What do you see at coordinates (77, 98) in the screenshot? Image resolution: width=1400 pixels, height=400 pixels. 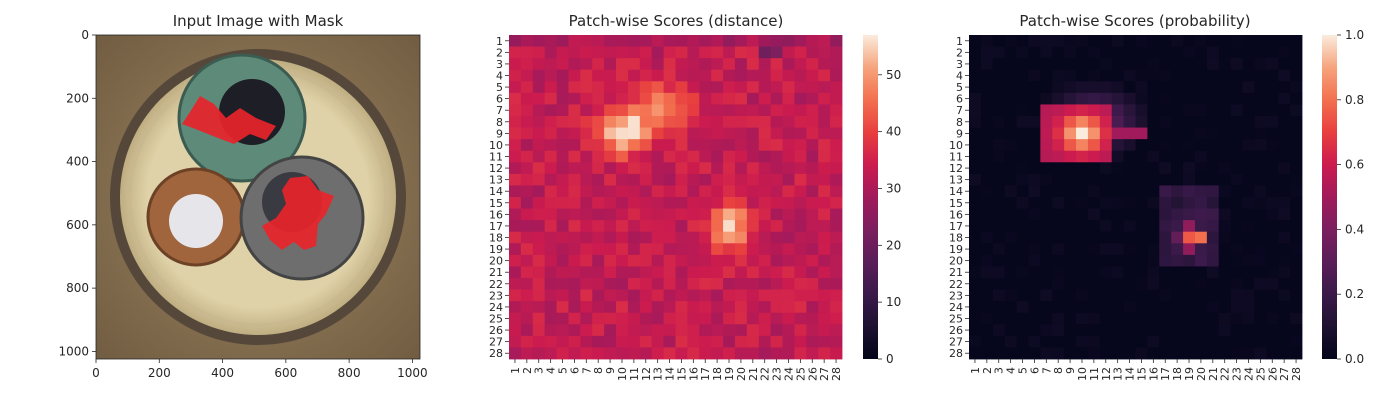 I see `y-tick-label: 200` at bounding box center [77, 98].